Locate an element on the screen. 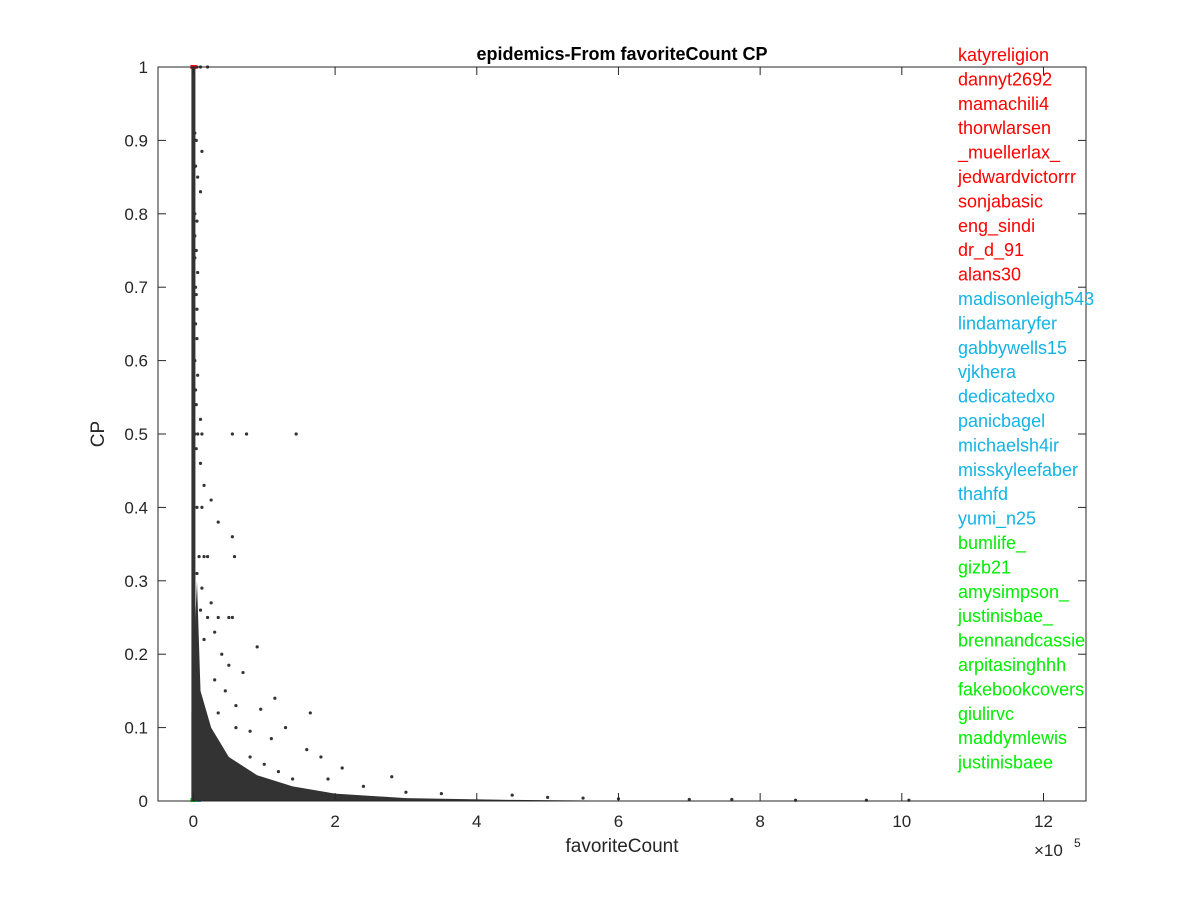  user-label: gizb21 is located at coordinates (984, 567).